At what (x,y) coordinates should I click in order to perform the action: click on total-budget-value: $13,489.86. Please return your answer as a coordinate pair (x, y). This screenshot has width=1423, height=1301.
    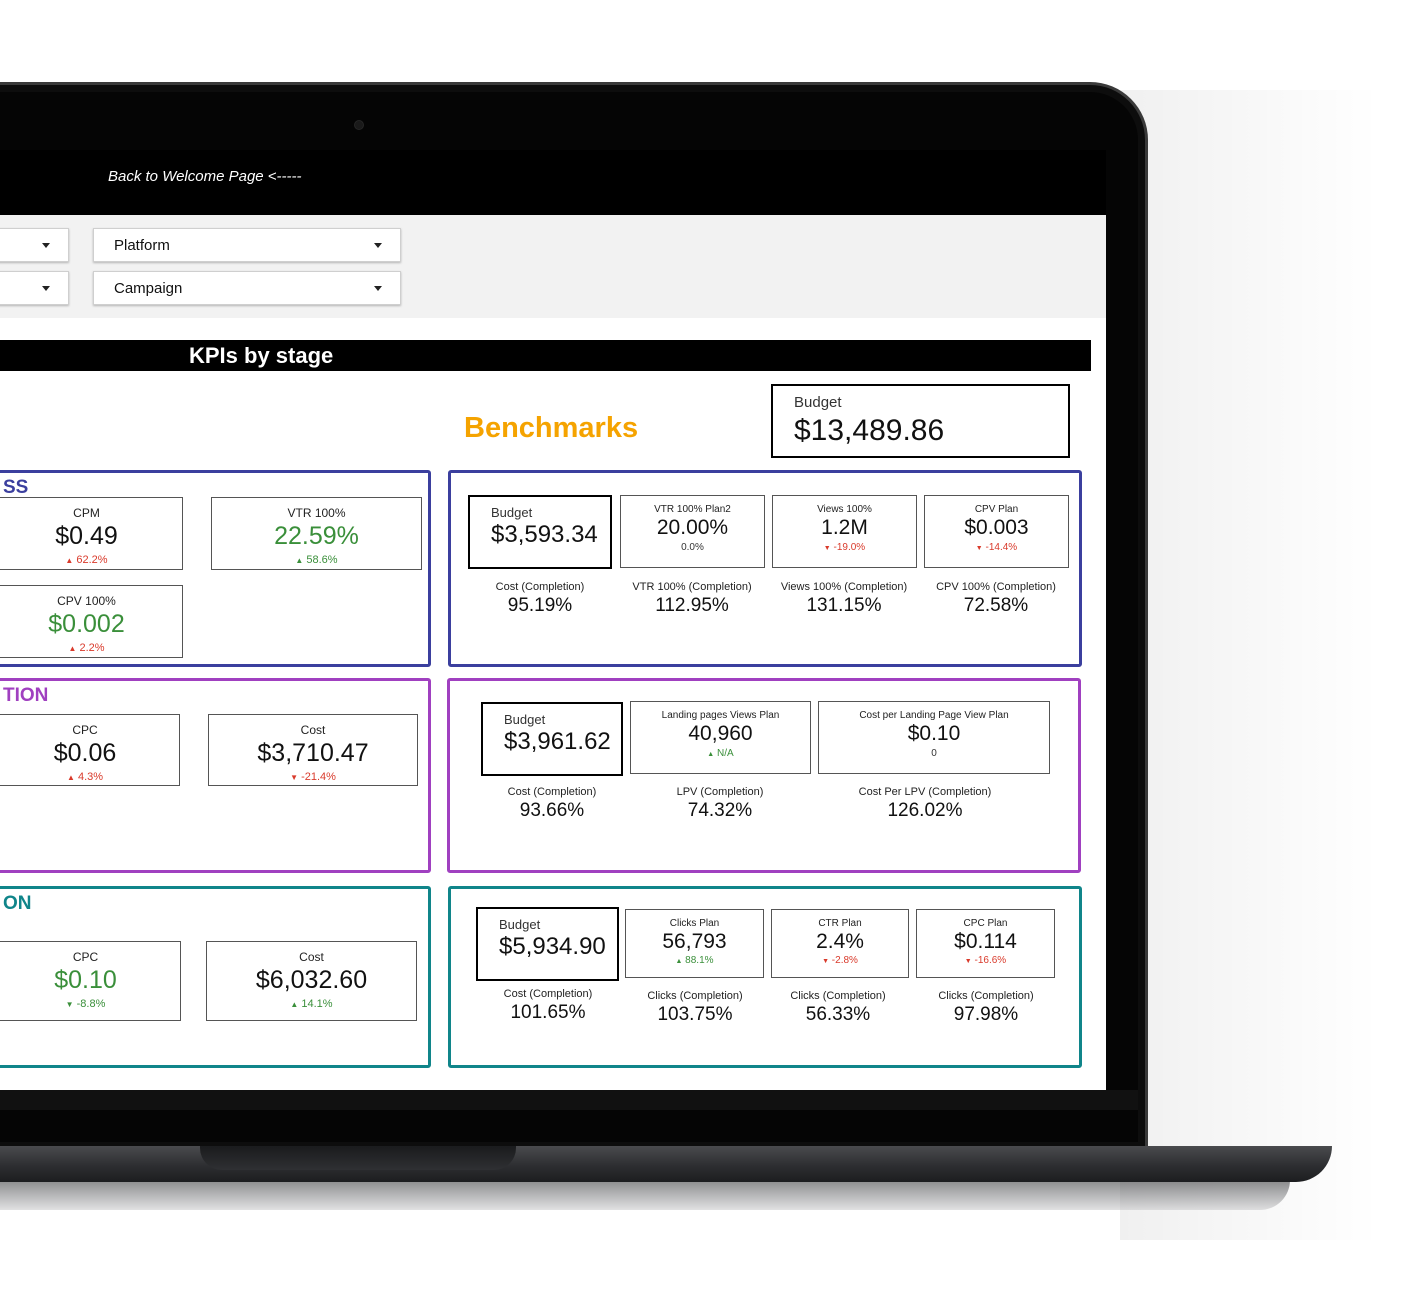
    Looking at the image, I should click on (869, 430).